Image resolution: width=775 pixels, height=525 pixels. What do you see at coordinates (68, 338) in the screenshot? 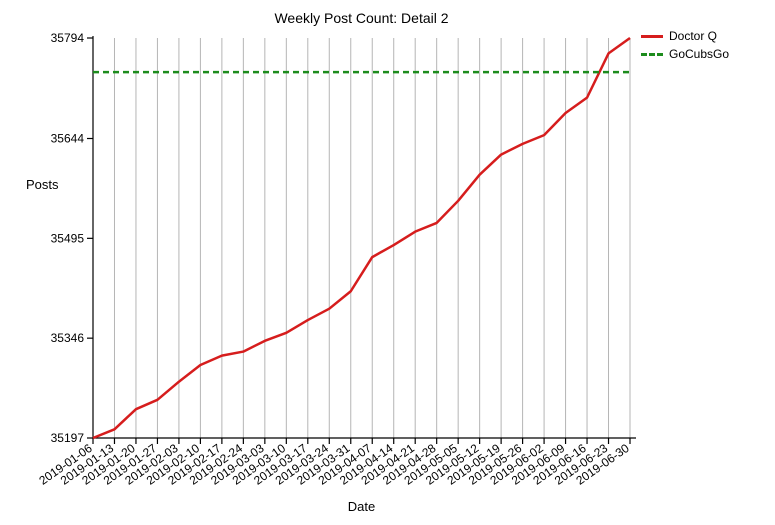
I see `y-tick-label-35346: 35346` at bounding box center [68, 338].